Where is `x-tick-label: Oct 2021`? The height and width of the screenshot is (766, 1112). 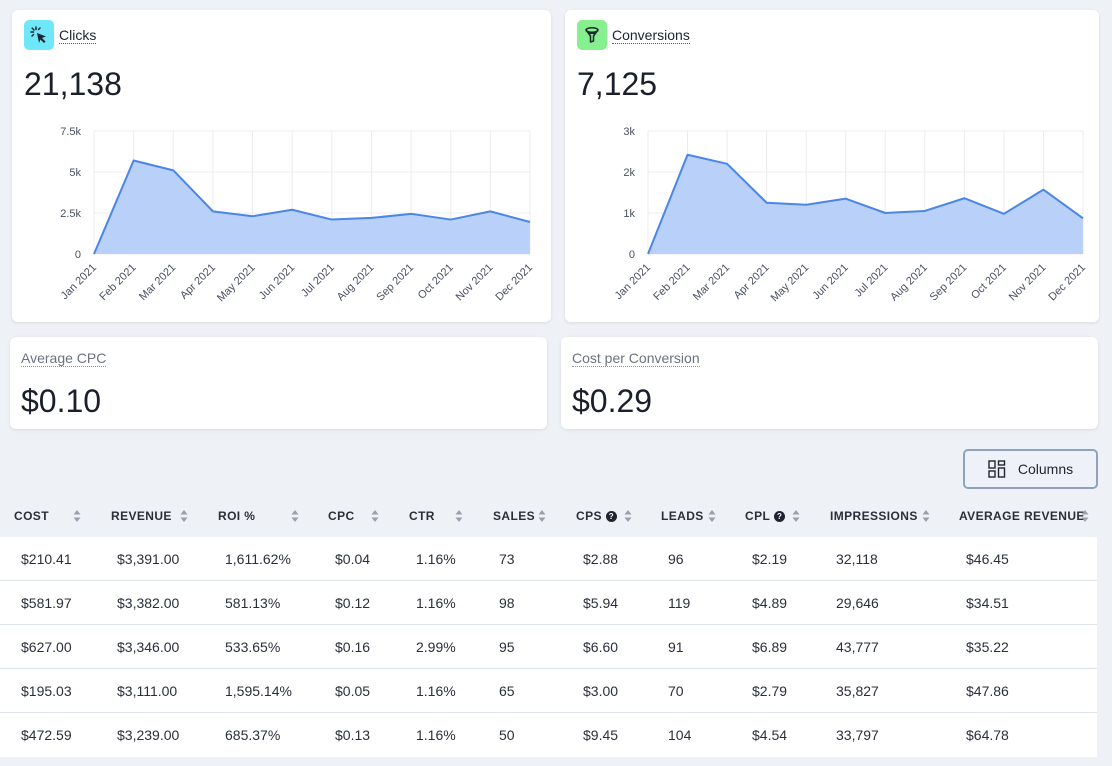 x-tick-label: Oct 2021 is located at coordinates (436, 282).